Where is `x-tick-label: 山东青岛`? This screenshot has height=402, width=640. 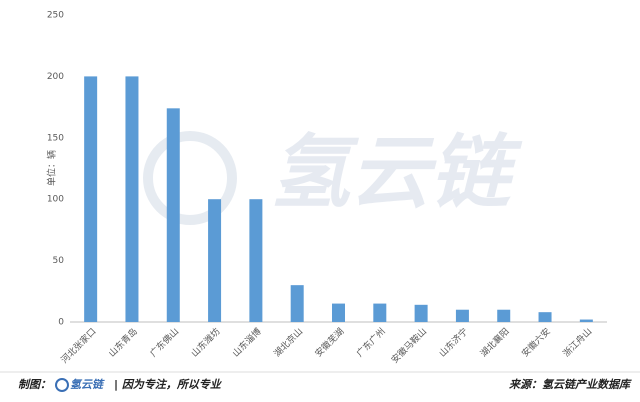
x-tick-label: 山东青岛 is located at coordinates (123, 342).